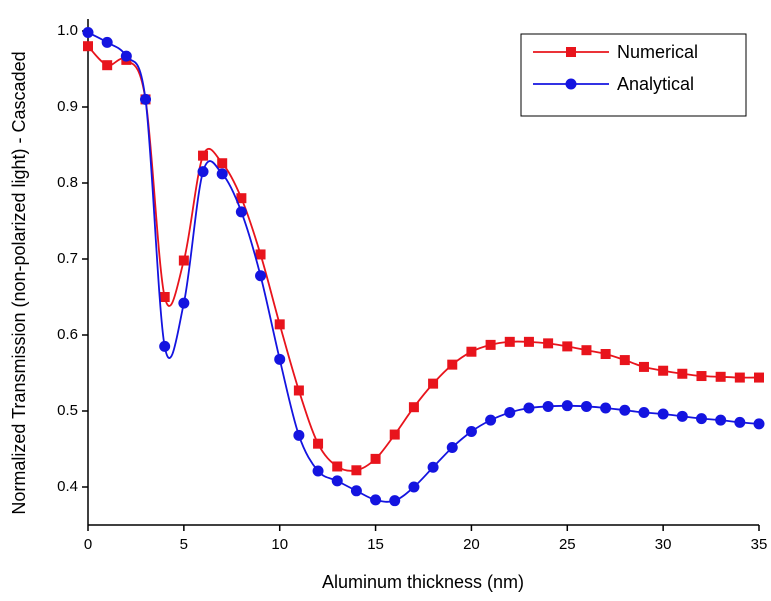  What do you see at coordinates (655, 84) in the screenshot?
I see `legend-label: Analytical` at bounding box center [655, 84].